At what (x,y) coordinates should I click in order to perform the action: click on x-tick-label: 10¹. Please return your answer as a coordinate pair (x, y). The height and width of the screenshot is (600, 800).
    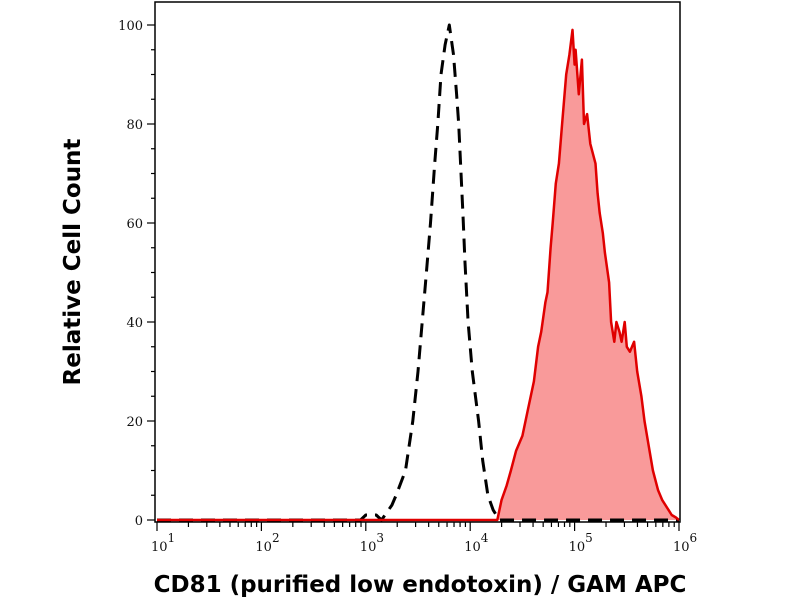
    Looking at the image, I should click on (163, 543).